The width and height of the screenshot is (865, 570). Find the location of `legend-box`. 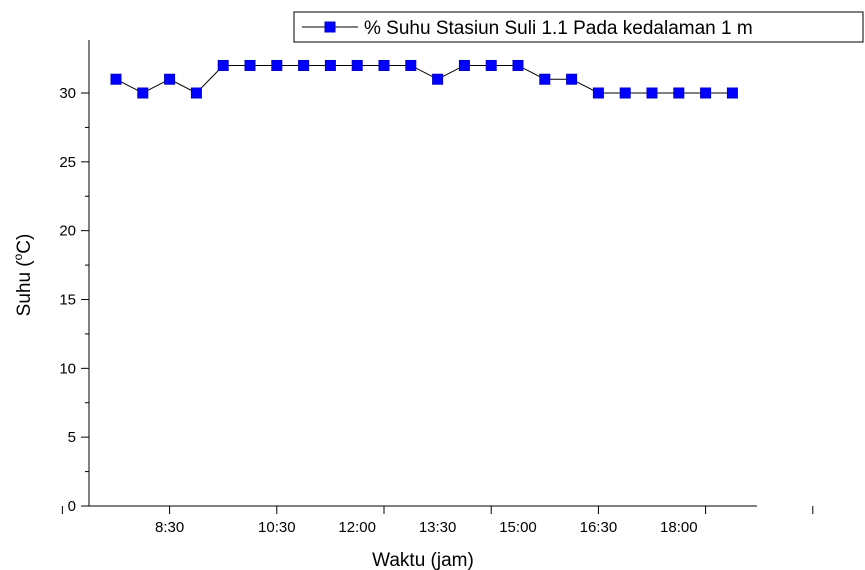

legend-box is located at coordinates (578, 27).